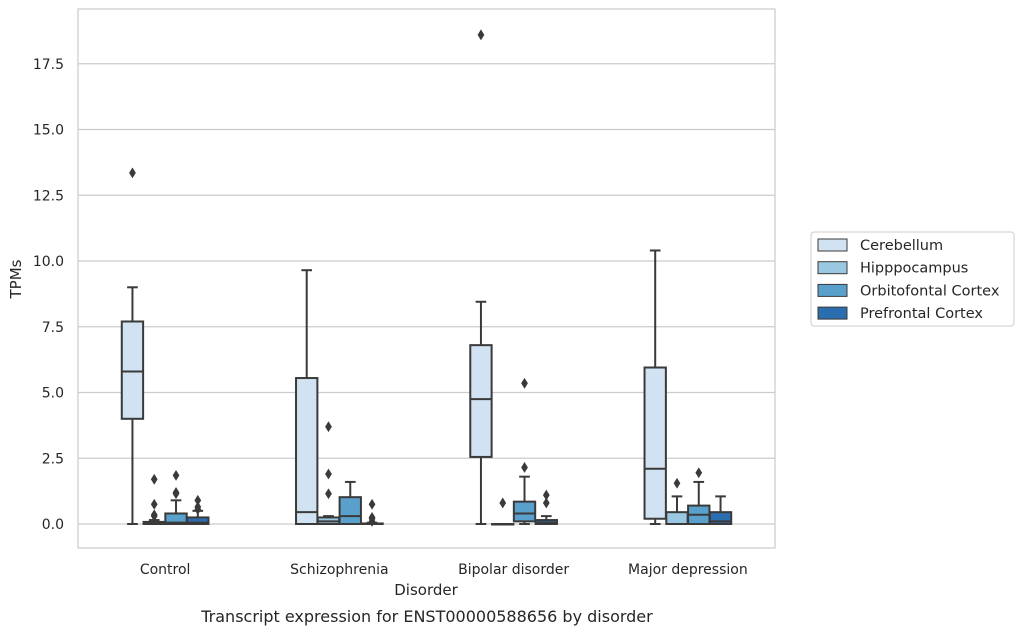  I want to click on x-axis-label: Disorder, so click(426, 590).